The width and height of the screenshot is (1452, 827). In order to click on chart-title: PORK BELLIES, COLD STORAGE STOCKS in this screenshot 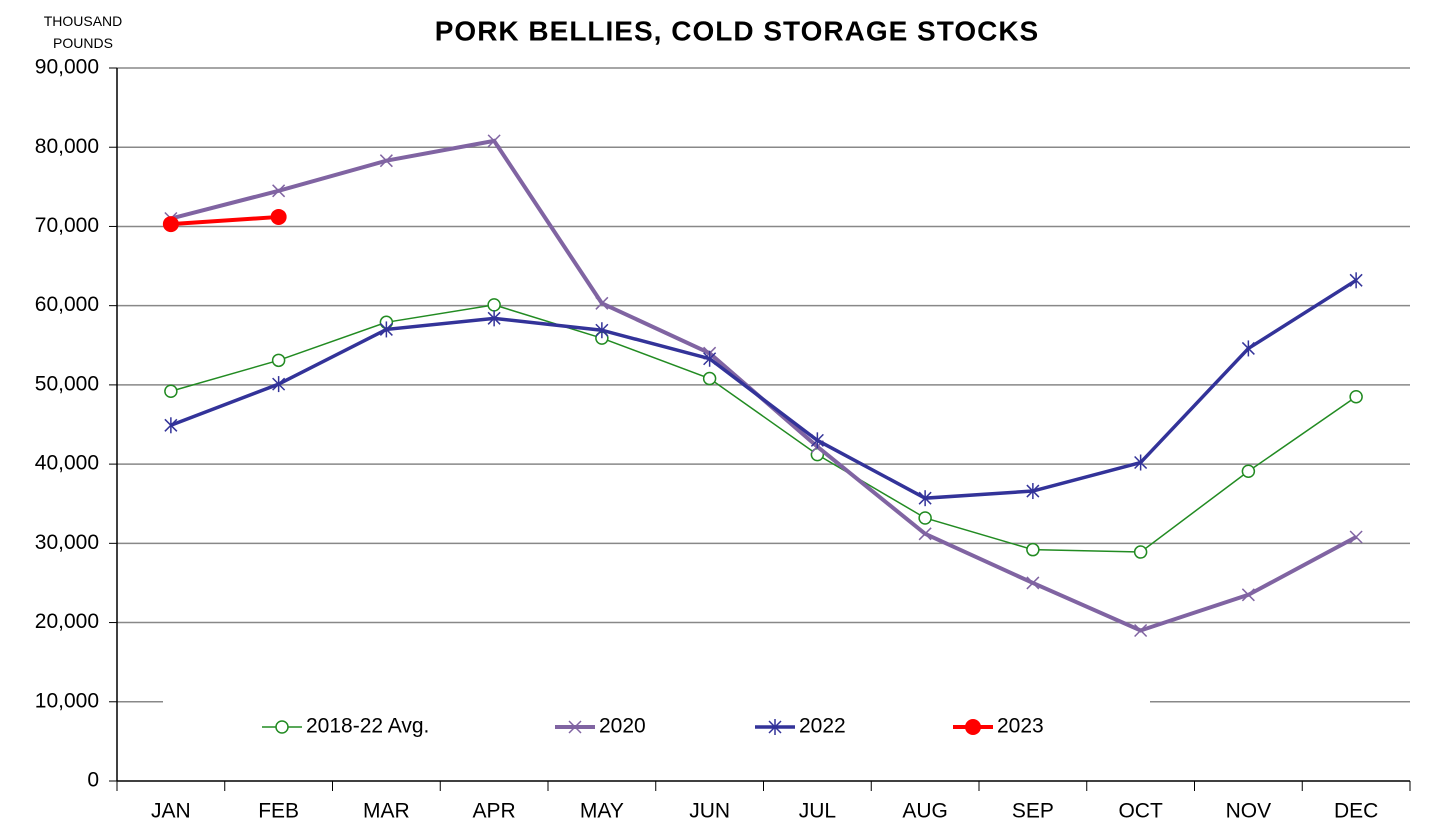, I will do `click(737, 30)`.